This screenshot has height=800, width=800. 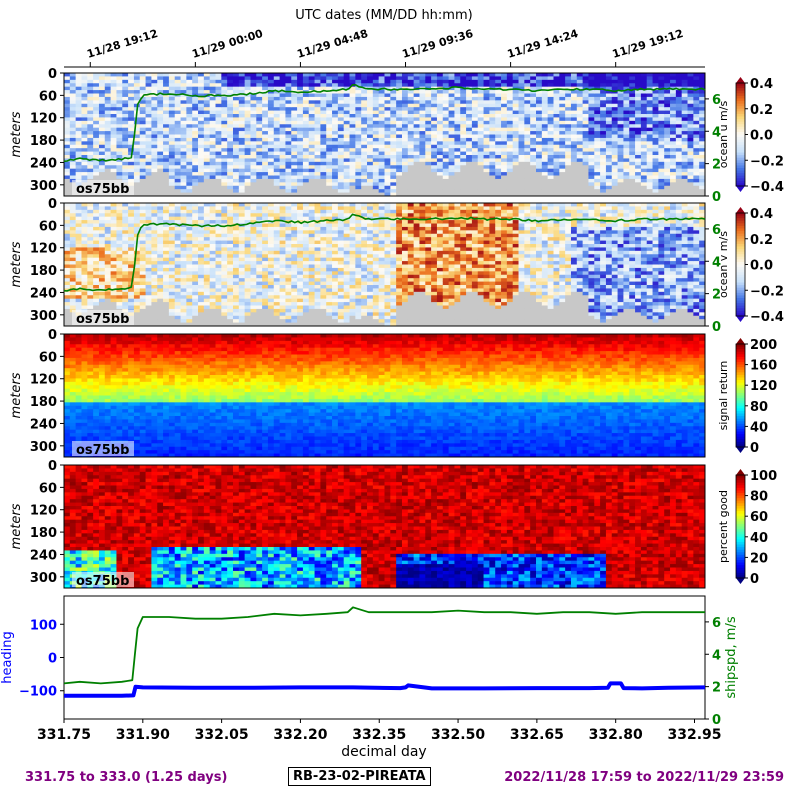 I want to click on colorbar-tick-label: 160, so click(x=763, y=366).